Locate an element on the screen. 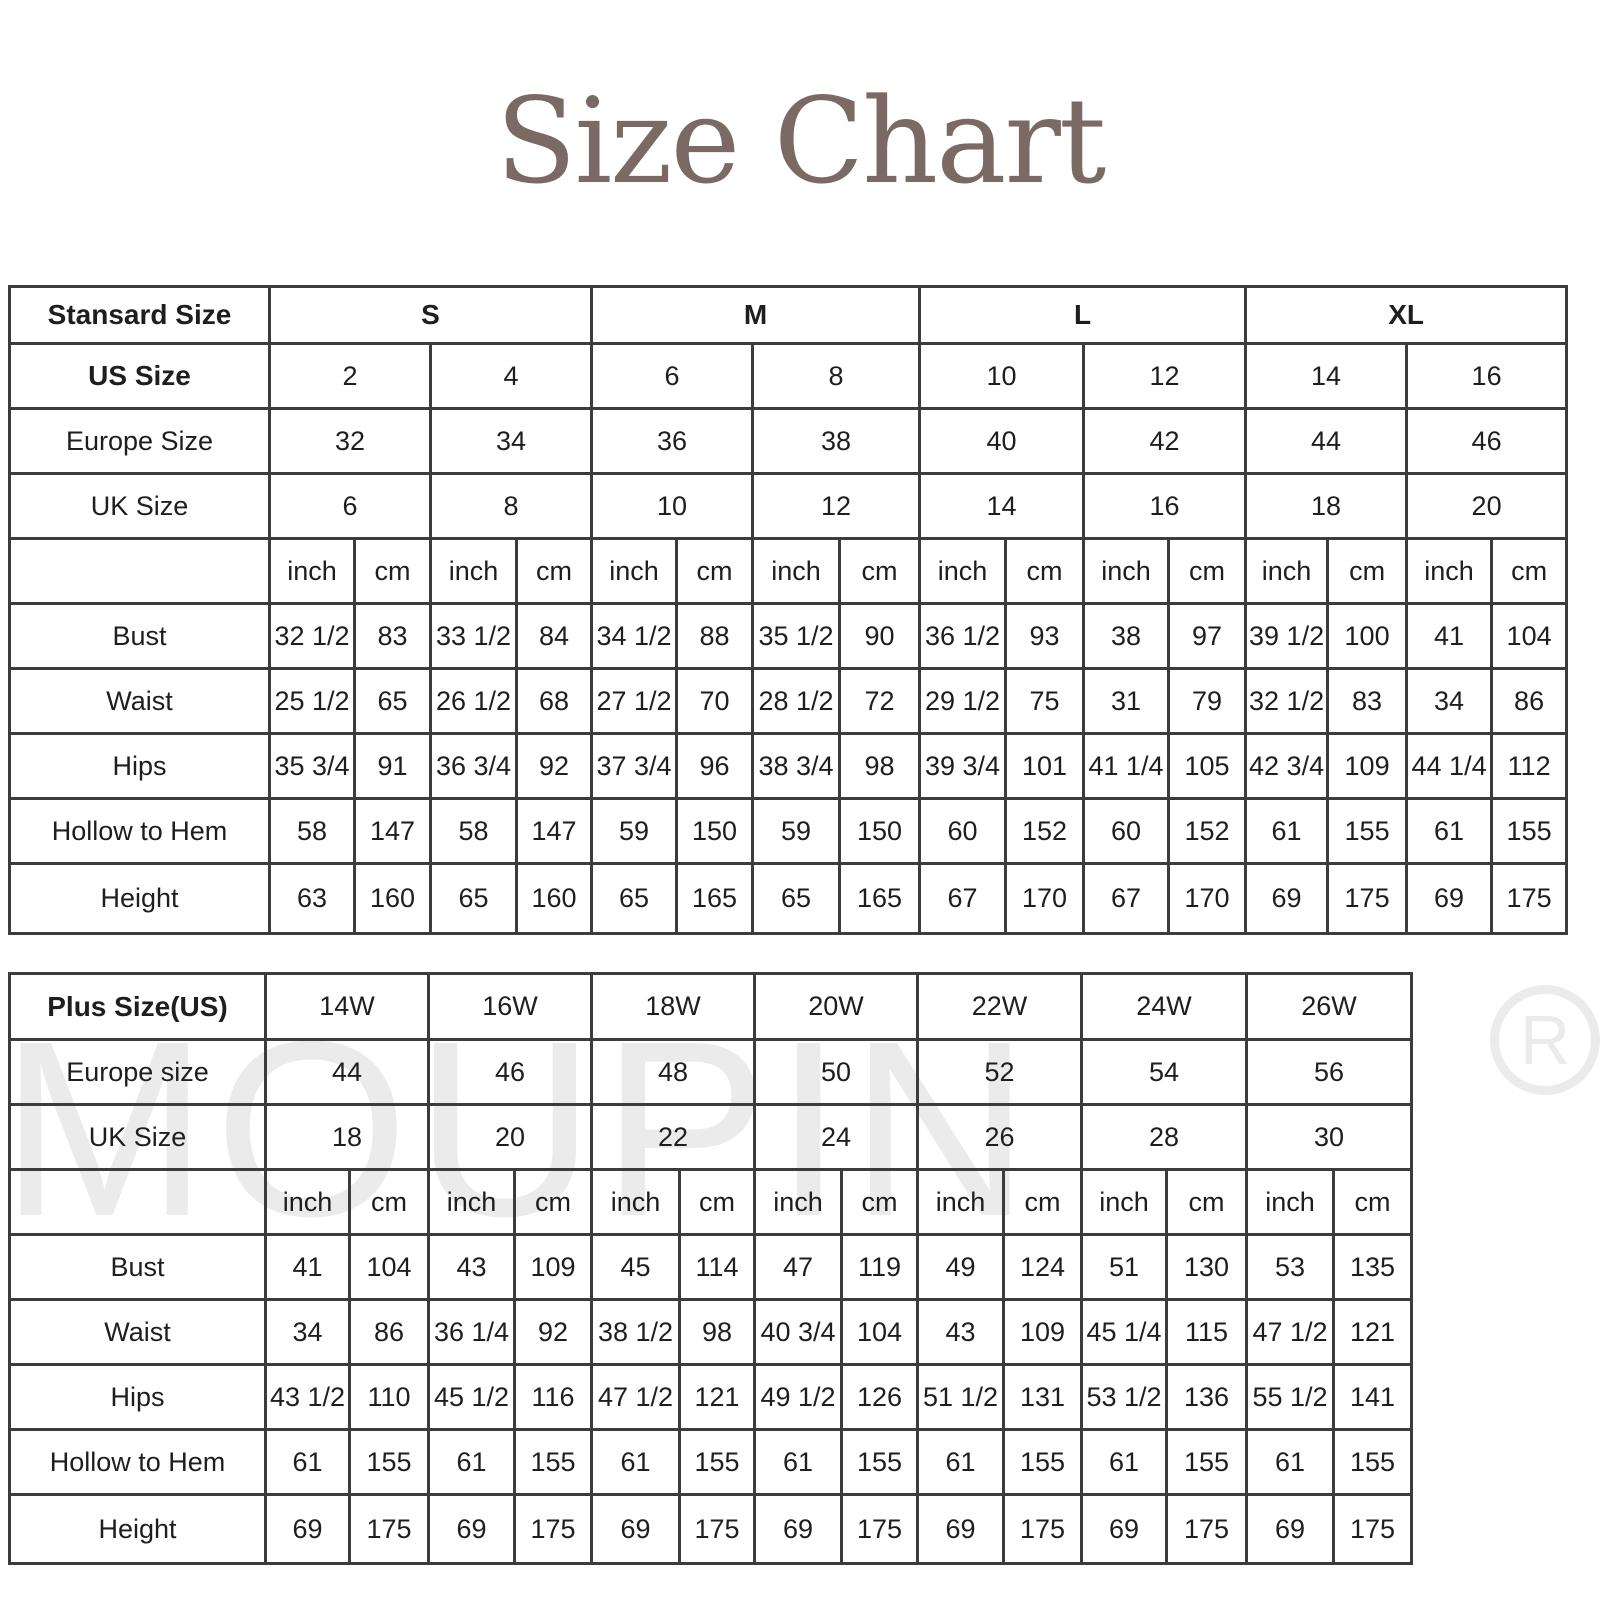 The image size is (1600, 1600). measurement-value: 59 is located at coordinates (796, 831).